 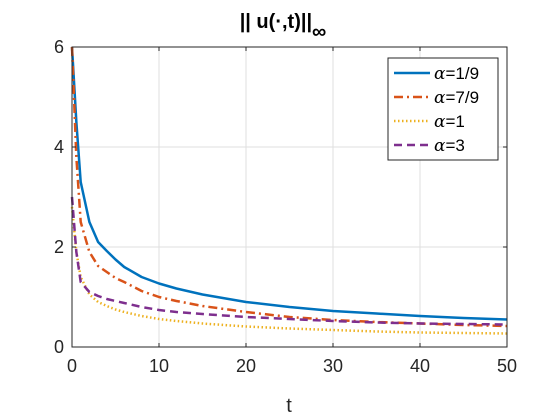 I want to click on legend-entry: α=7/9, so click(x=456, y=98).